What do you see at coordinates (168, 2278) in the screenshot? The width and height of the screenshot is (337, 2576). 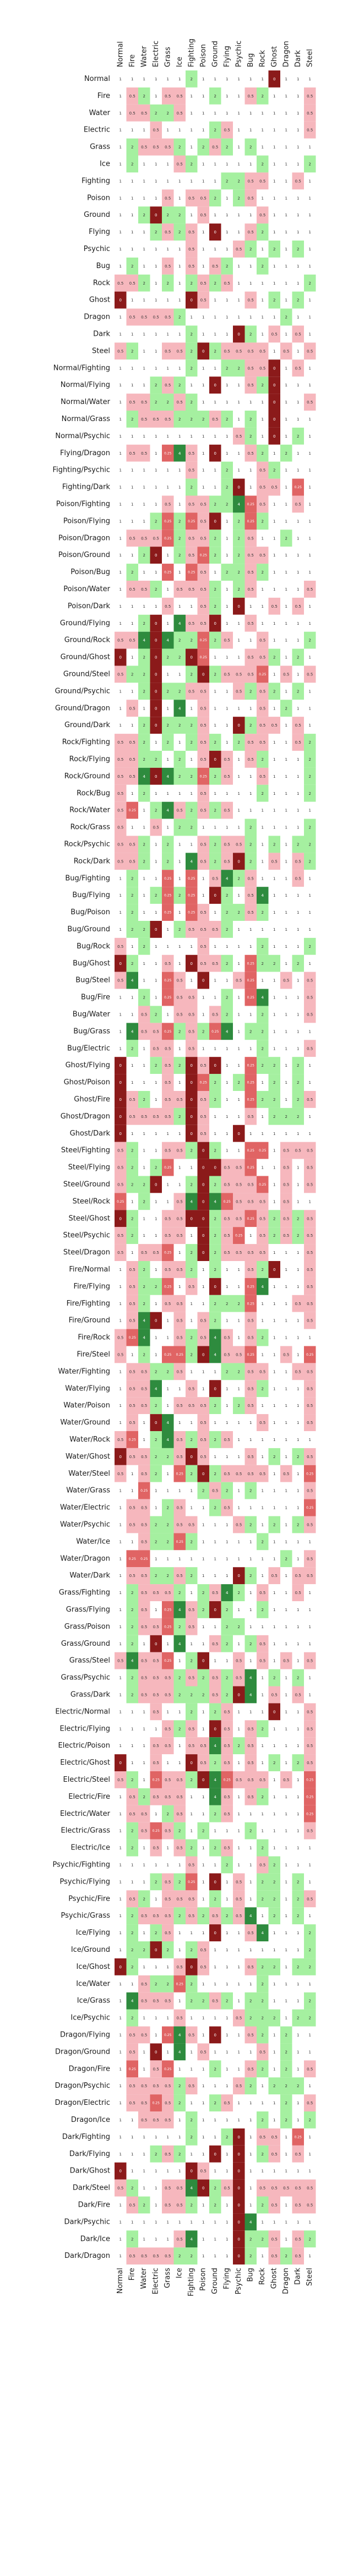 I see `column-label-bottom: Grass` at bounding box center [168, 2278].